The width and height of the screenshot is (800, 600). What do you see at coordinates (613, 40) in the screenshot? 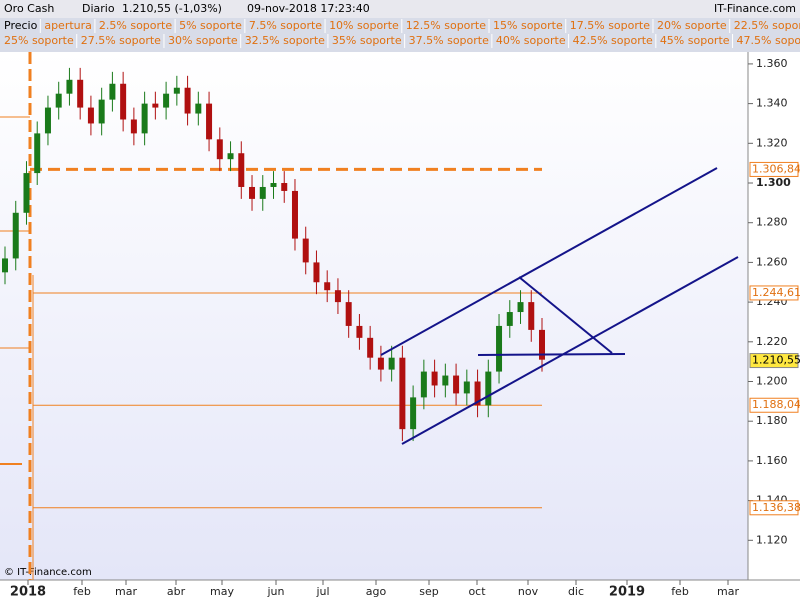
I see `legend-item: 42.5% soporte` at bounding box center [613, 40].